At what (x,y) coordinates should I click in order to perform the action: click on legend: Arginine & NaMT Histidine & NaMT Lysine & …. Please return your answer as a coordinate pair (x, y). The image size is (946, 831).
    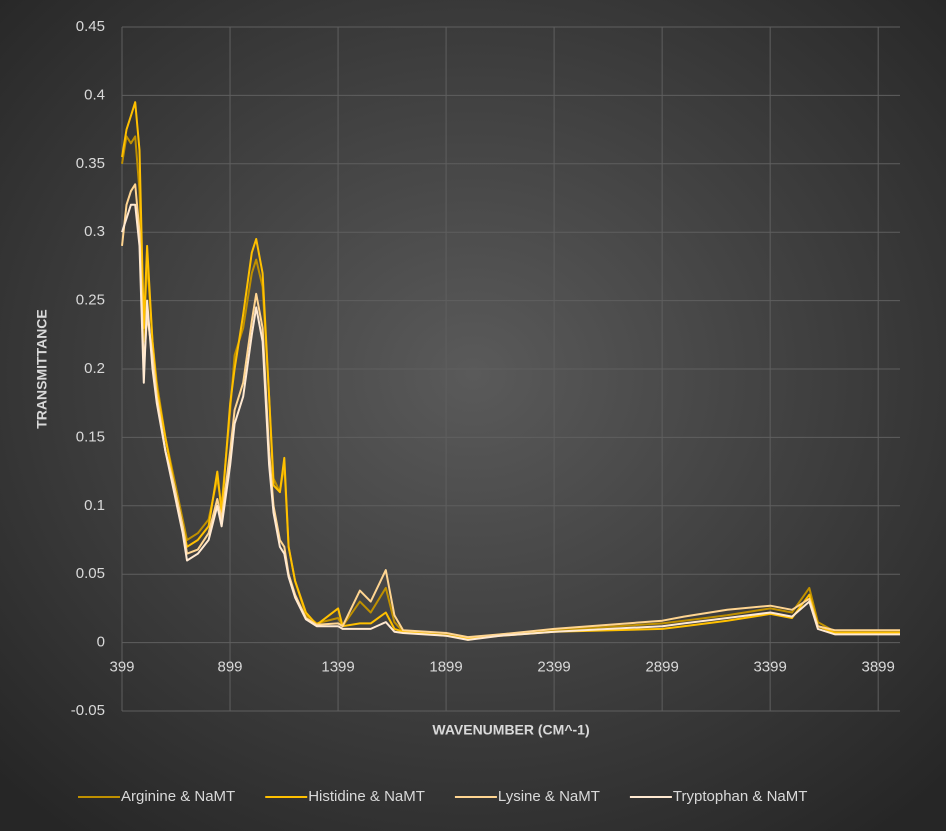
    Looking at the image, I should click on (442, 796).